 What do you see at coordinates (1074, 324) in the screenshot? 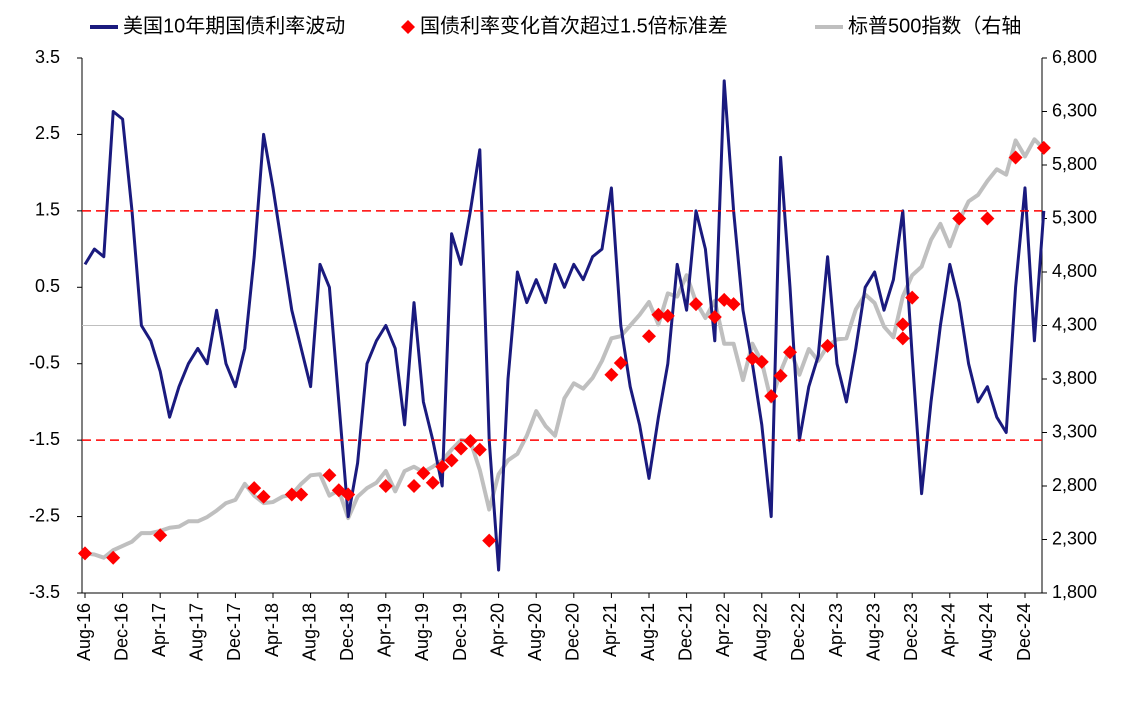
I see `y2-tick-label: 4,300` at bounding box center [1074, 324].